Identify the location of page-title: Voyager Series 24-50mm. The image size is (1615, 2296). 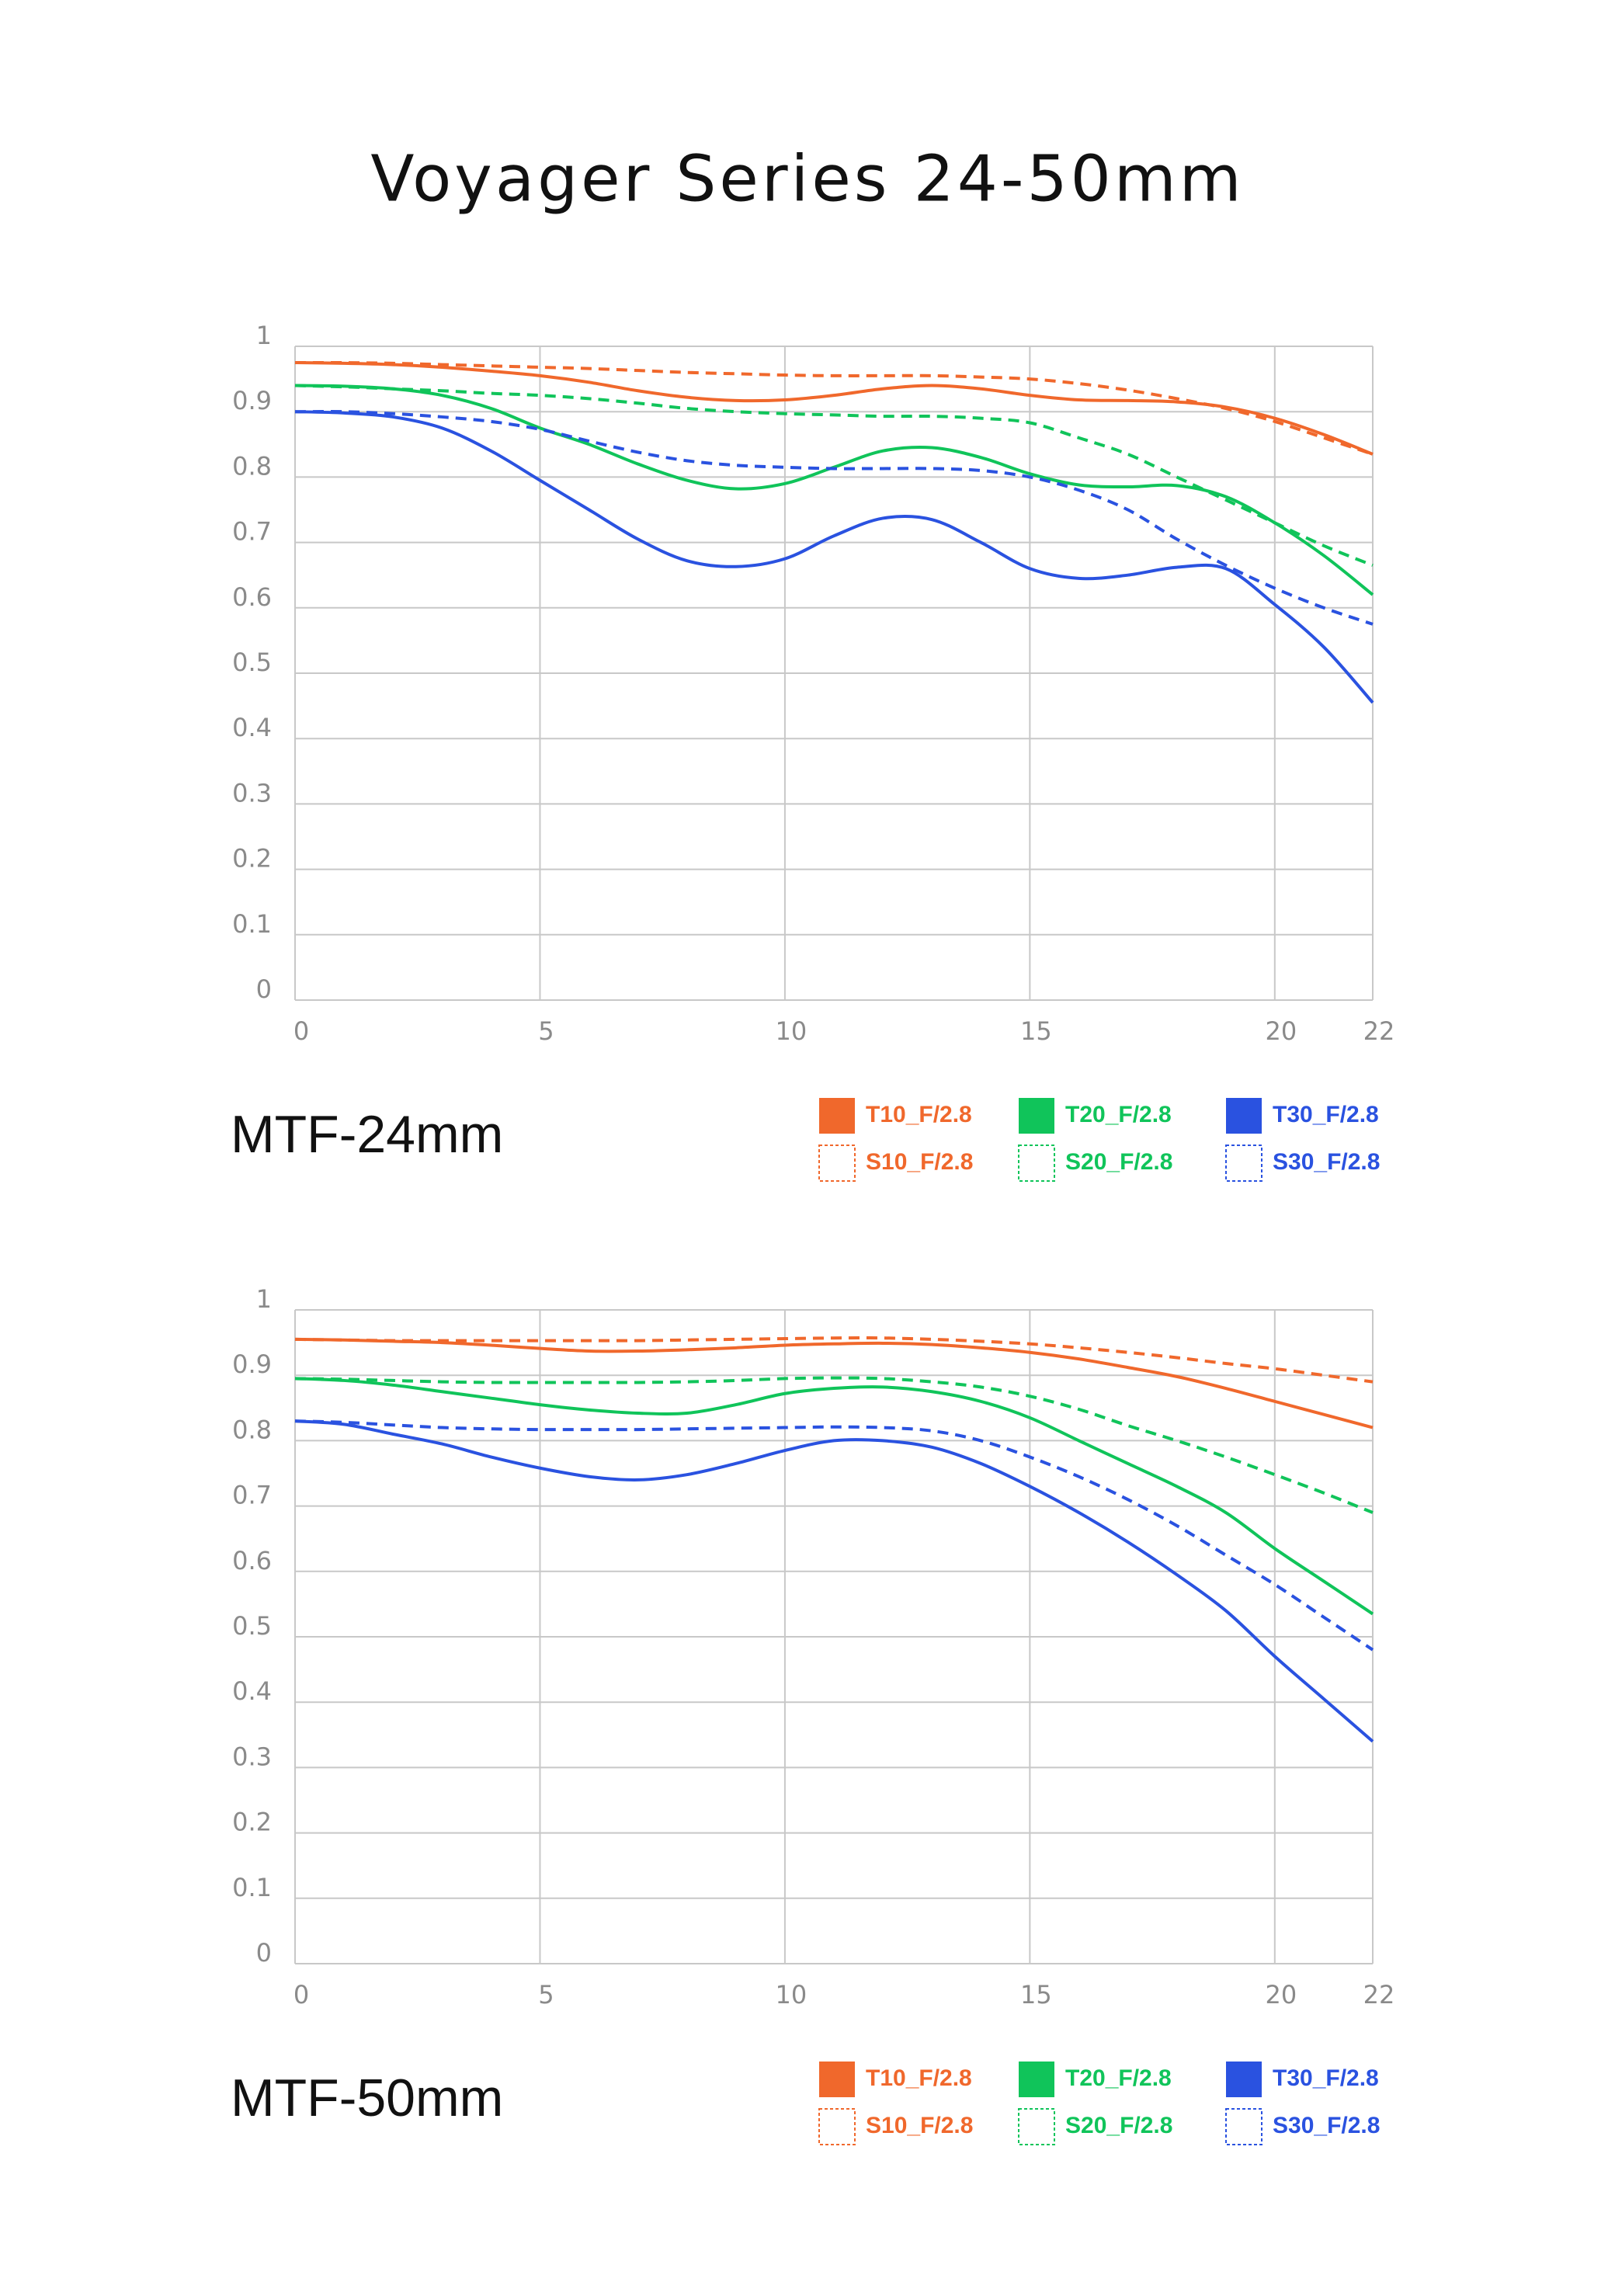
(807, 179).